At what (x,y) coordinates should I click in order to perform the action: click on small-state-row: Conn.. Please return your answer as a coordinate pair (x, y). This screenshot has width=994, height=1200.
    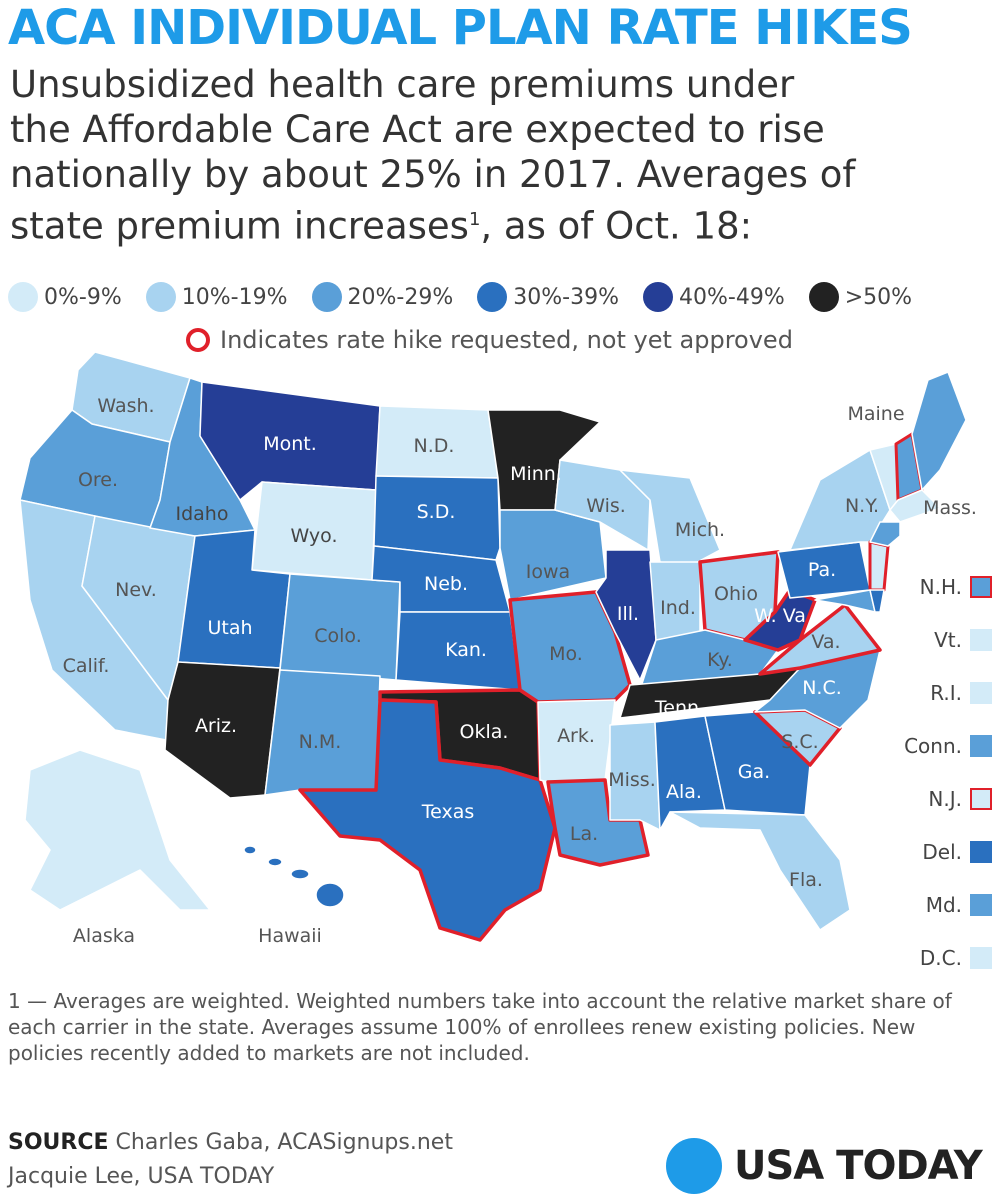
    Looking at the image, I should click on (936, 745).